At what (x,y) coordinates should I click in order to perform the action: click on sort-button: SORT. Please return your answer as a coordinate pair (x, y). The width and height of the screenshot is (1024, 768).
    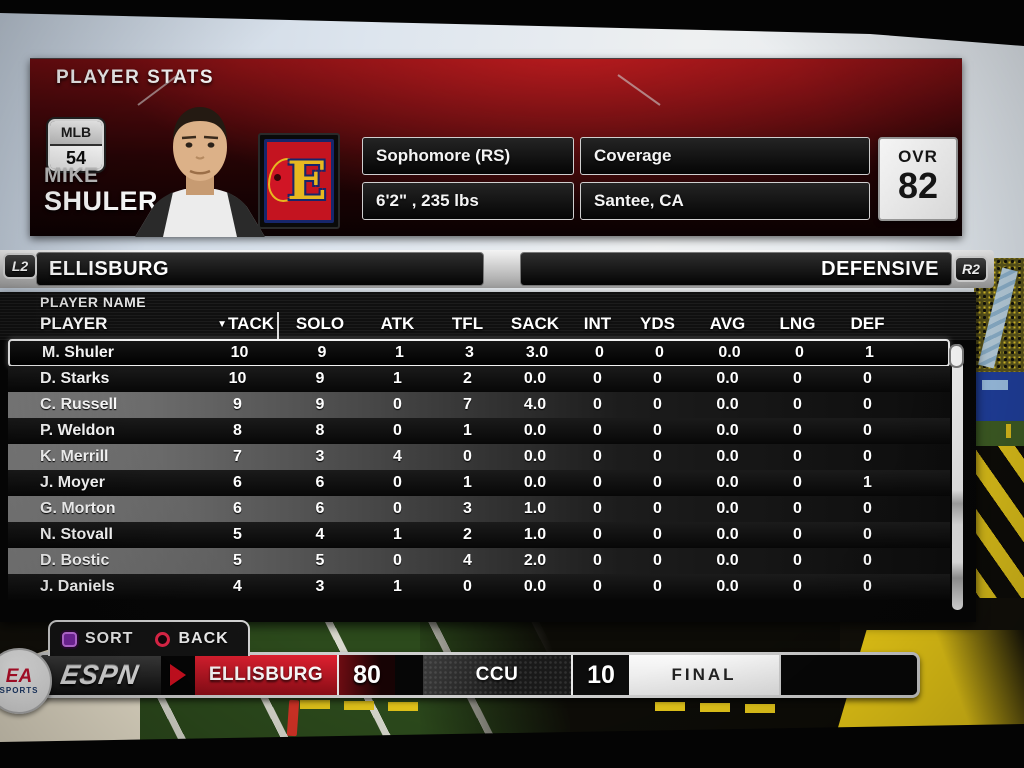
    Looking at the image, I should click on (97, 639).